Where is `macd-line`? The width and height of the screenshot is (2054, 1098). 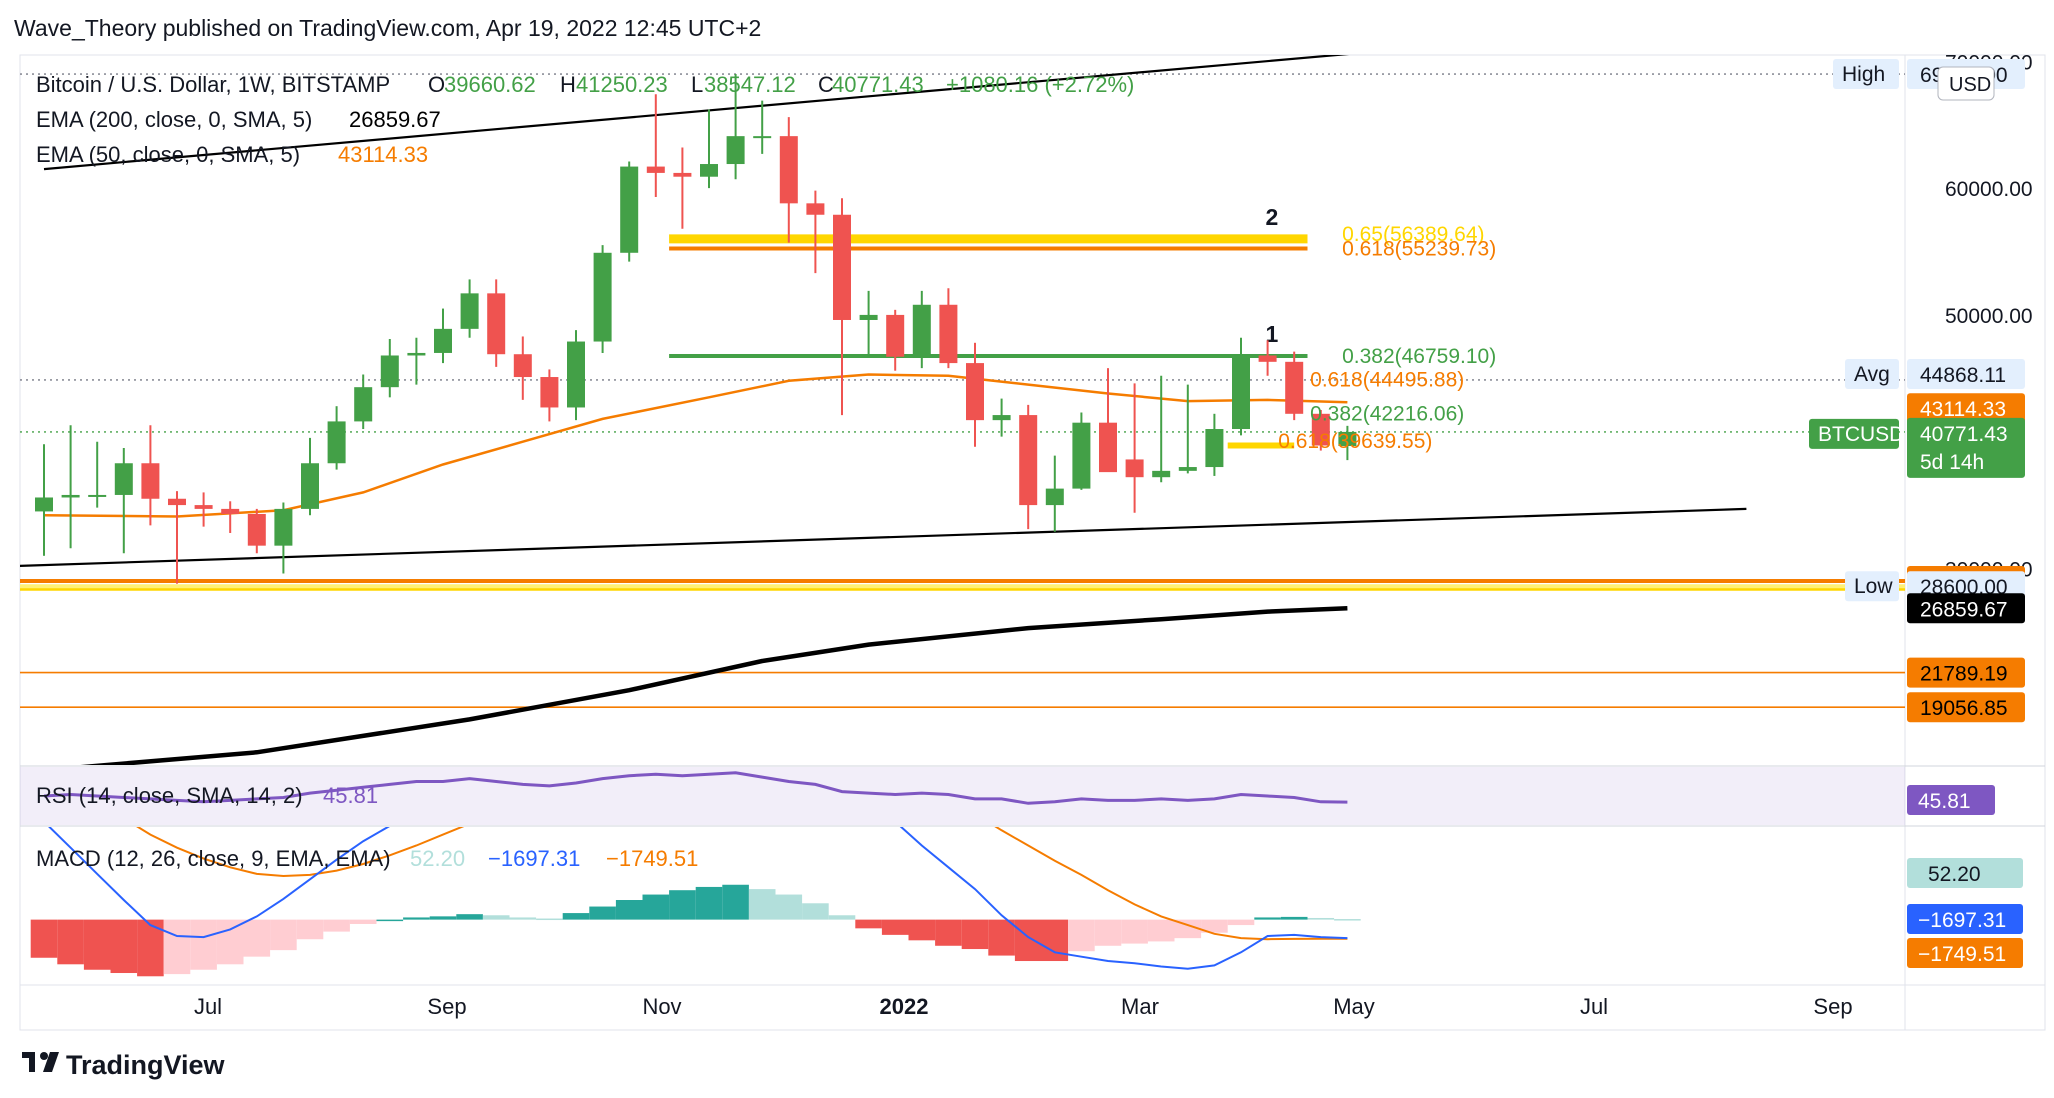 macd-line is located at coordinates (696, 842).